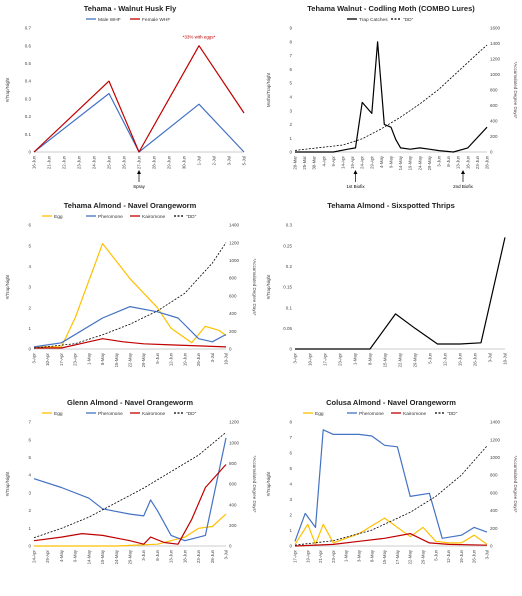 This screenshot has height=596, width=522. I want to click on x-tick-label: 30-Mar, so click(314, 162).